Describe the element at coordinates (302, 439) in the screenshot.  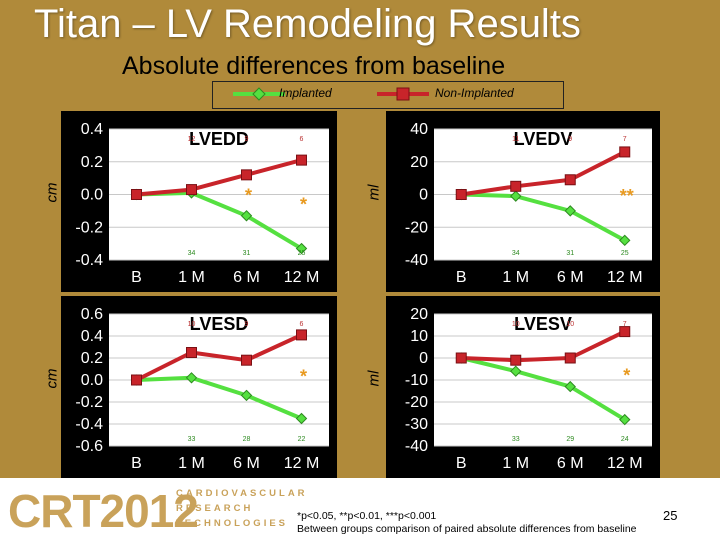
I see `implanted-n-label: 22` at that location.